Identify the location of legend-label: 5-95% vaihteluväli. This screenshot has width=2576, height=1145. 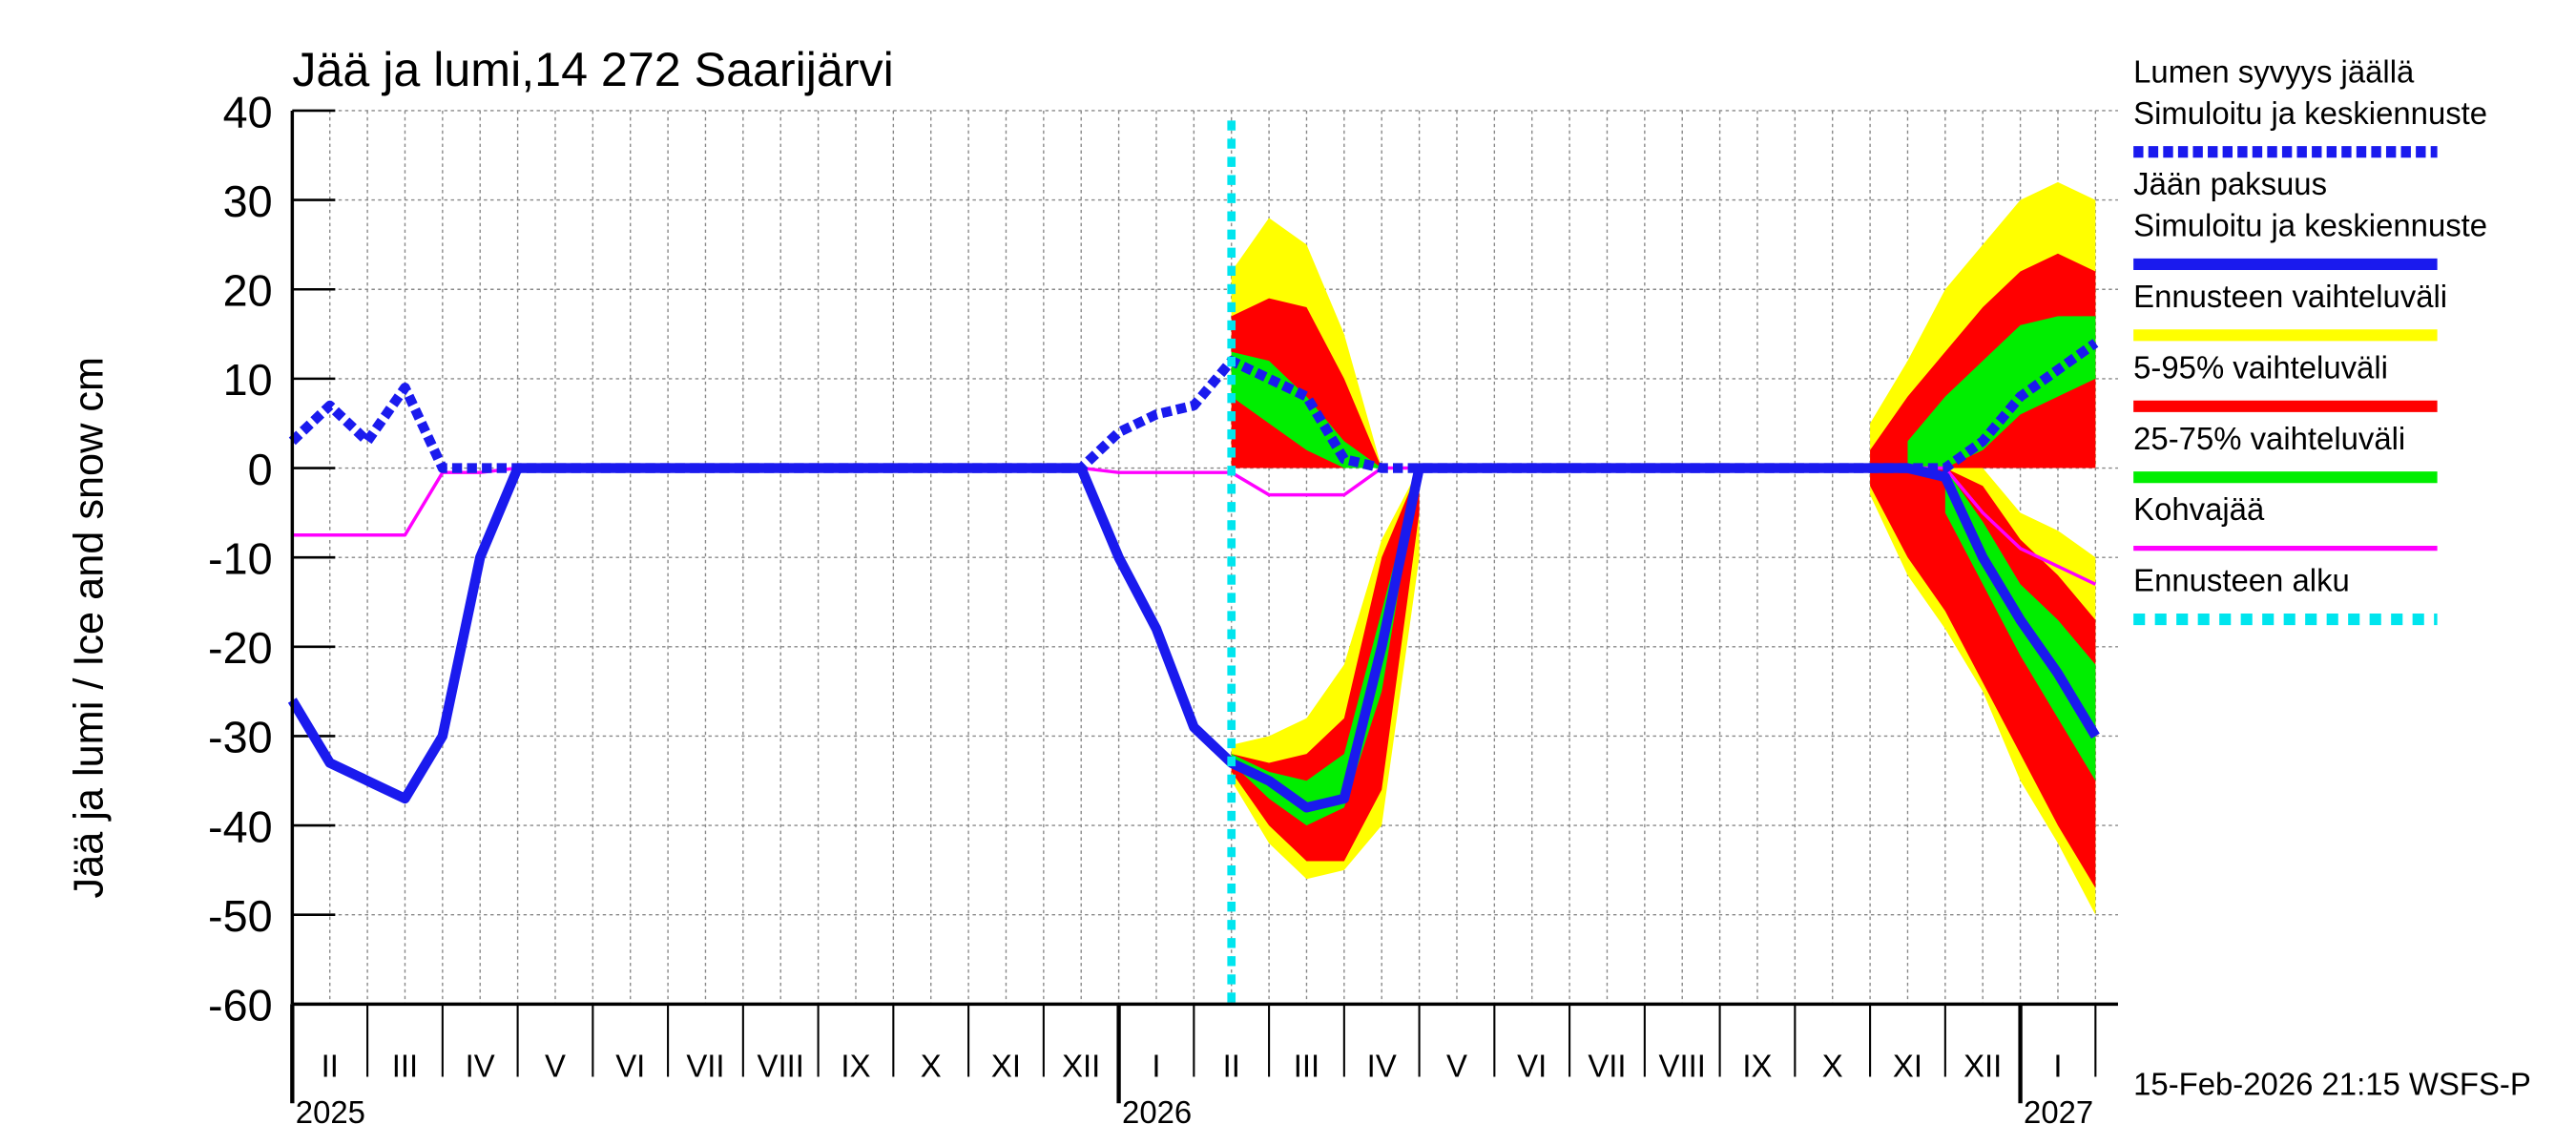
(2260, 367).